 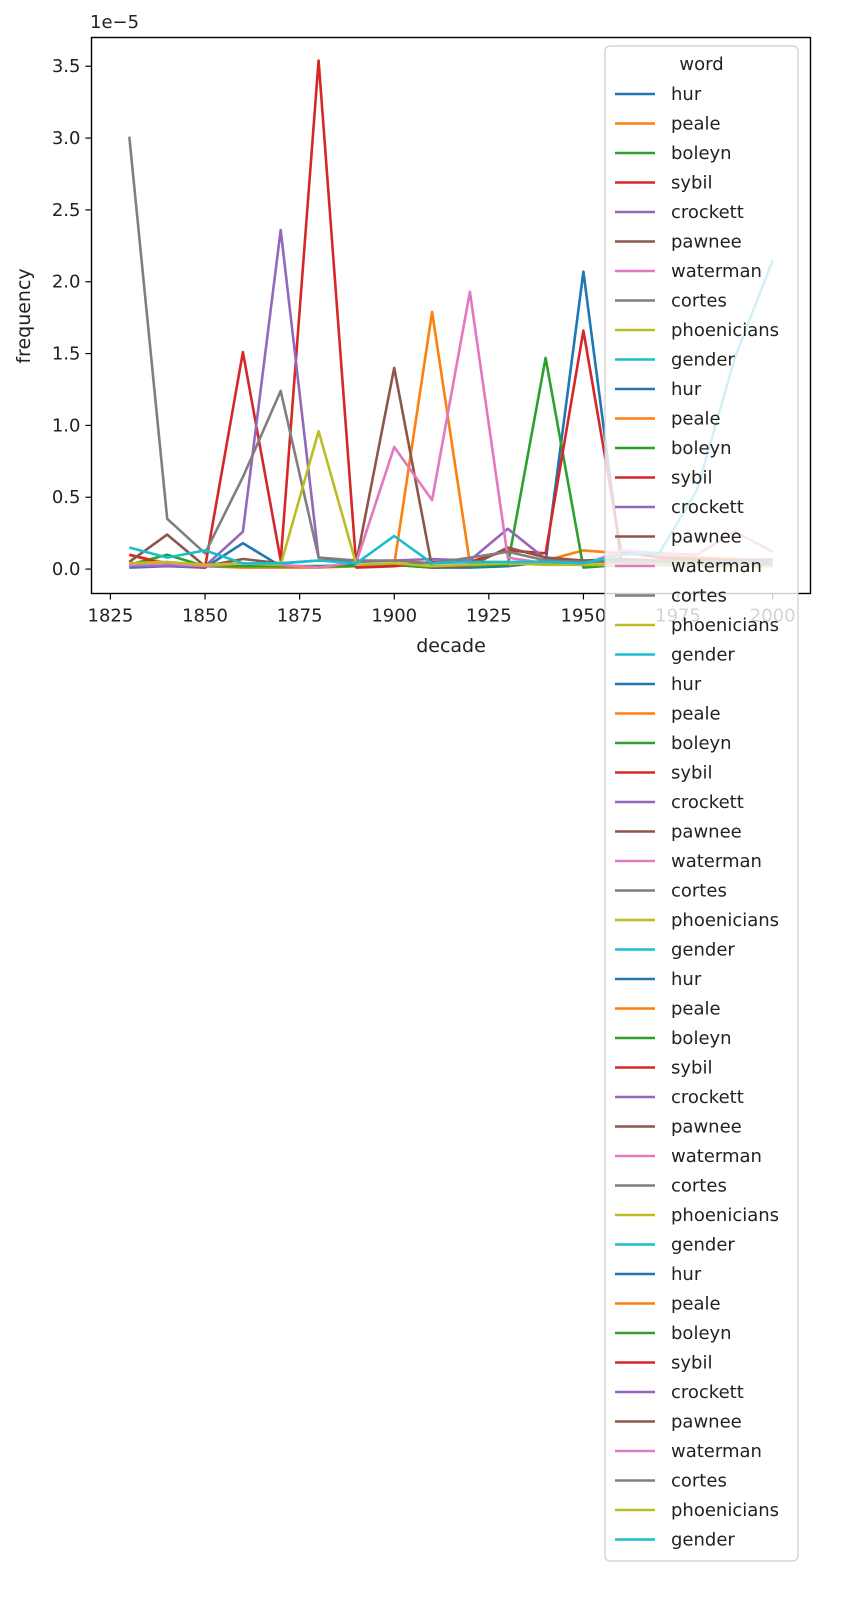 I want to click on x-tick-label: 1950, so click(x=584, y=616).